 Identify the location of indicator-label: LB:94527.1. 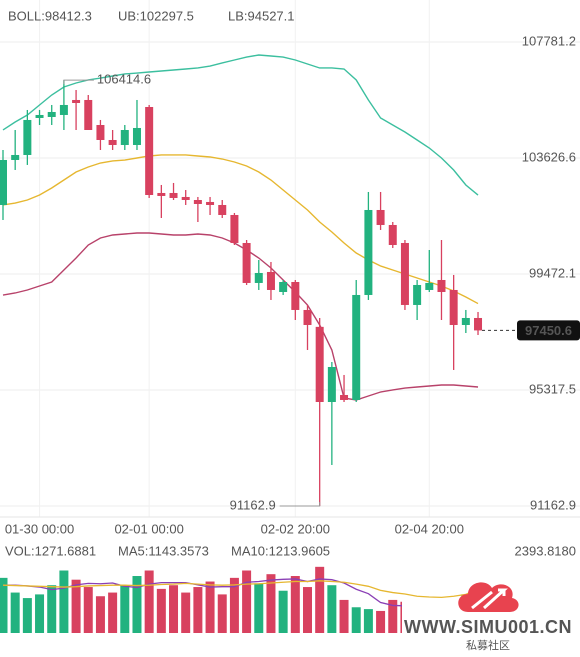
(261, 15).